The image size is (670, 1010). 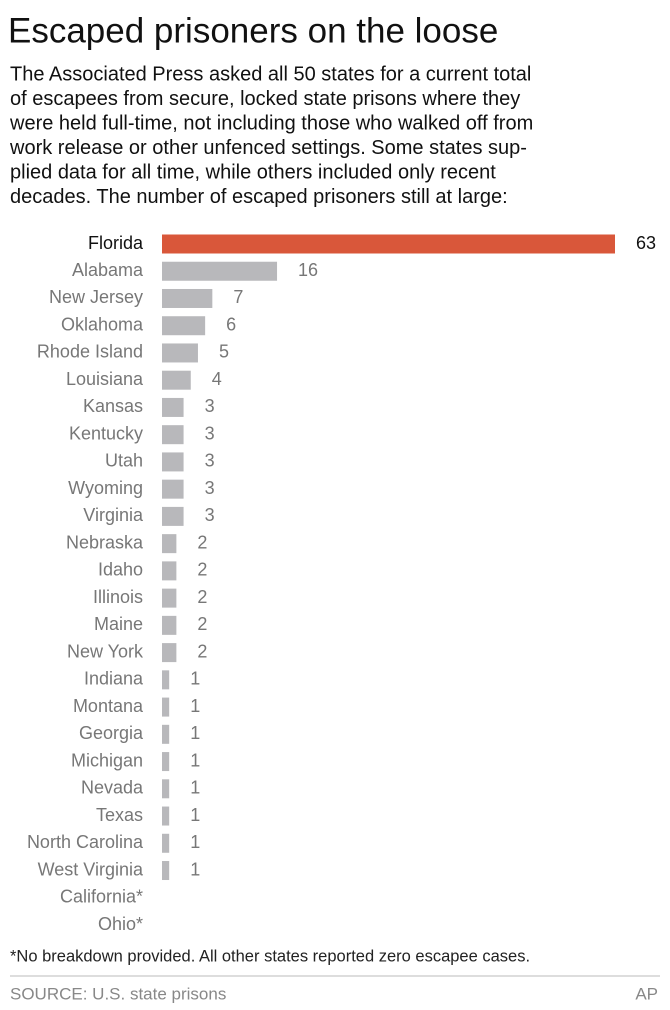 I want to click on category-label: Kentucky, so click(x=106, y=433).